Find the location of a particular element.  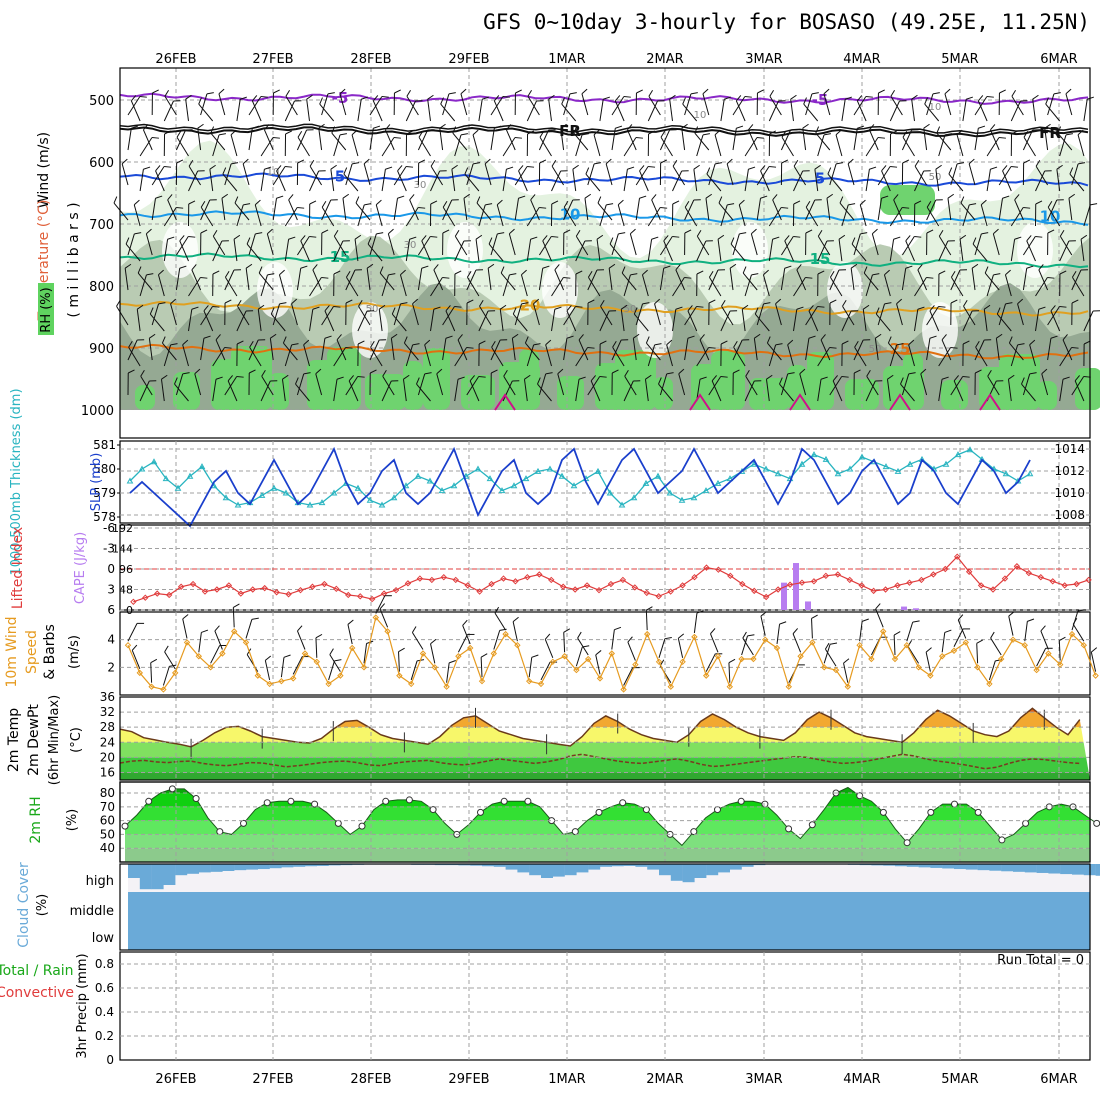

wind-axis-label: Wind (m/s) is located at coordinates (44, 170).